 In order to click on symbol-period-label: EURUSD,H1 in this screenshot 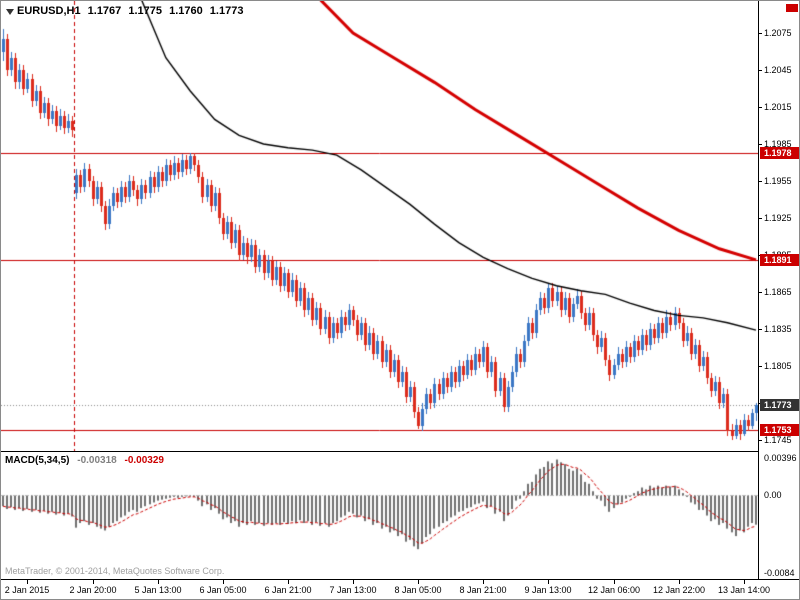, I will do `click(49, 11)`.